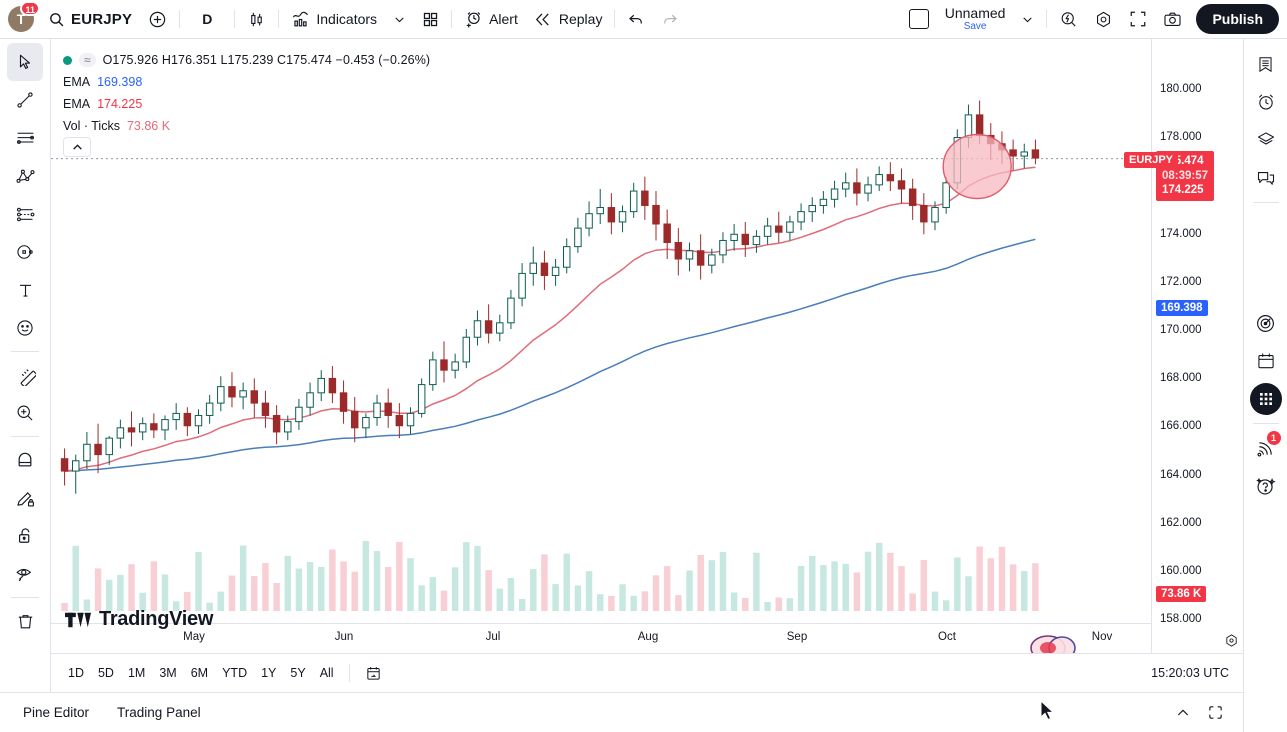 The height and width of the screenshot is (732, 1287). What do you see at coordinates (1266, 178) in the screenshot?
I see `ideas-panel-button` at bounding box center [1266, 178].